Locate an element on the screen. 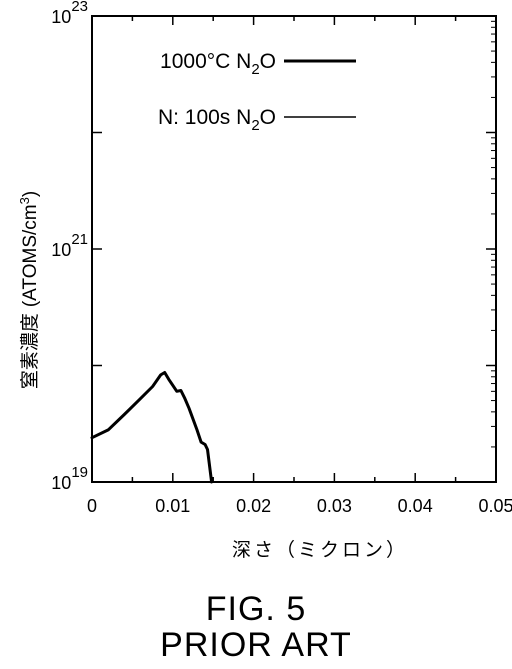  y-tick-label: 1023 is located at coordinates (69, 13).